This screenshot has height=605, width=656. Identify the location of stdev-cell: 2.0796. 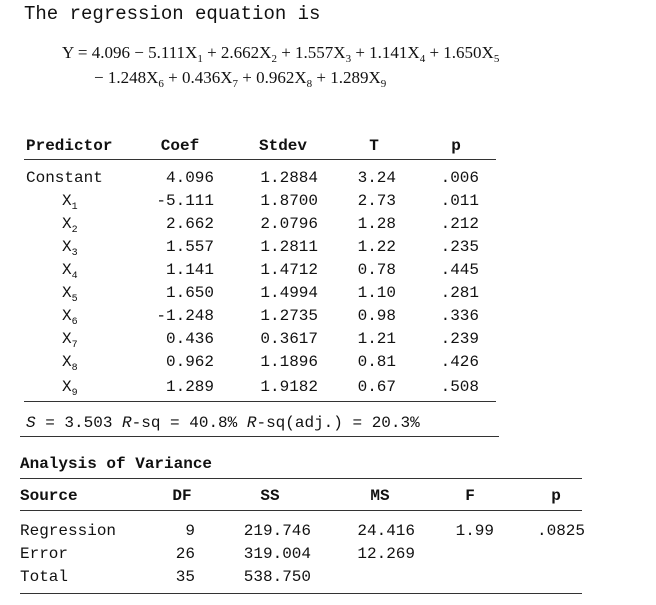
(289, 224).